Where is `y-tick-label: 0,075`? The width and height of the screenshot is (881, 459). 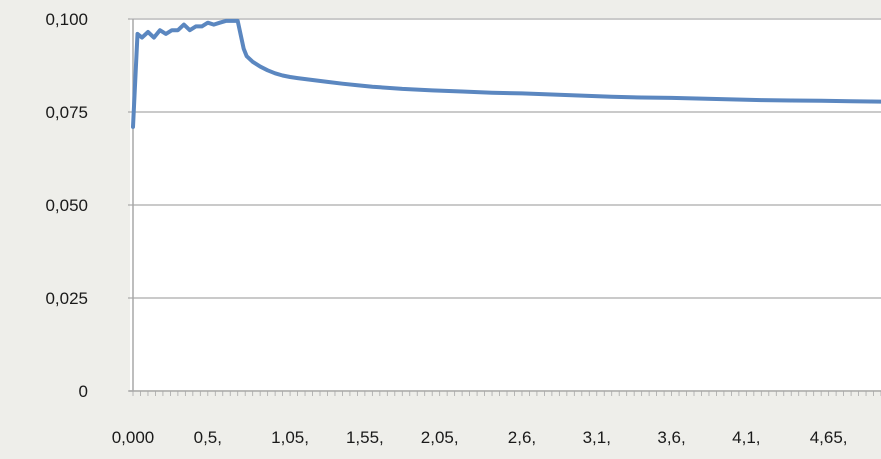 y-tick-label: 0,075 is located at coordinates (66, 112).